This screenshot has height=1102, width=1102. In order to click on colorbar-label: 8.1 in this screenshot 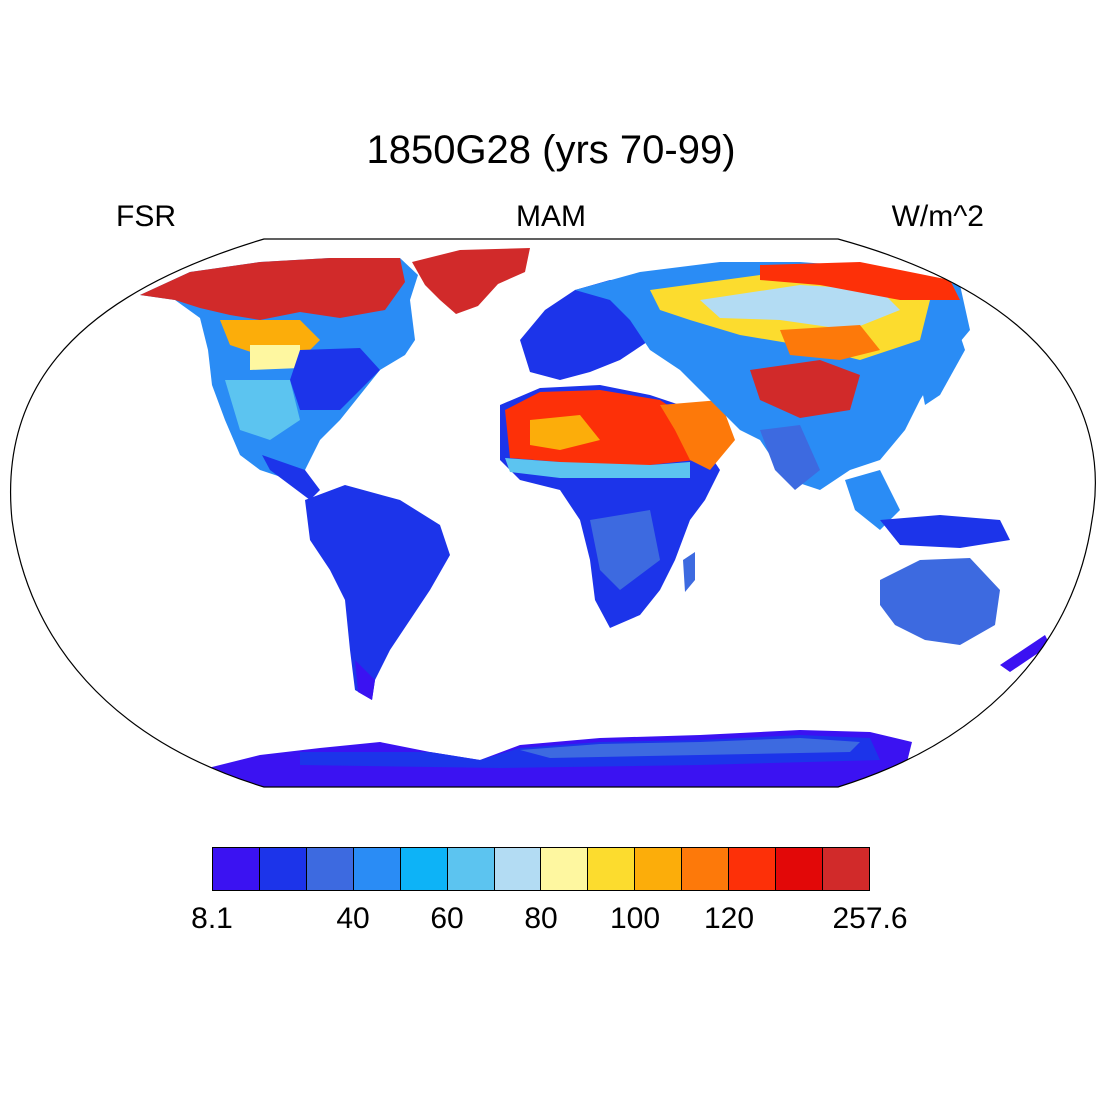, I will do `click(212, 918)`.